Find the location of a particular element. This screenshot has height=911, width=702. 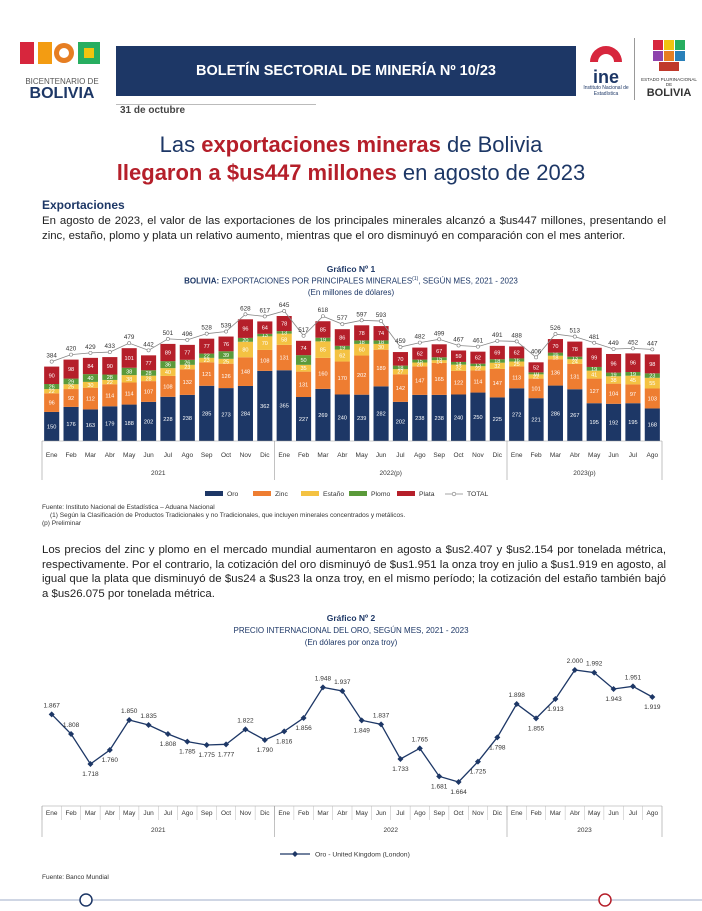

total-label: 617 is located at coordinates (265, 310).